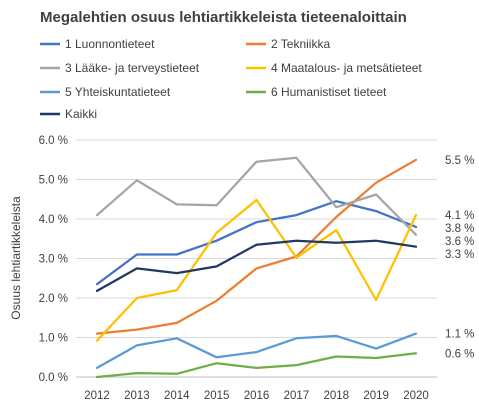 This screenshot has height=420, width=479. I want to click on y-tick-label: 2.0 %, so click(53, 299).